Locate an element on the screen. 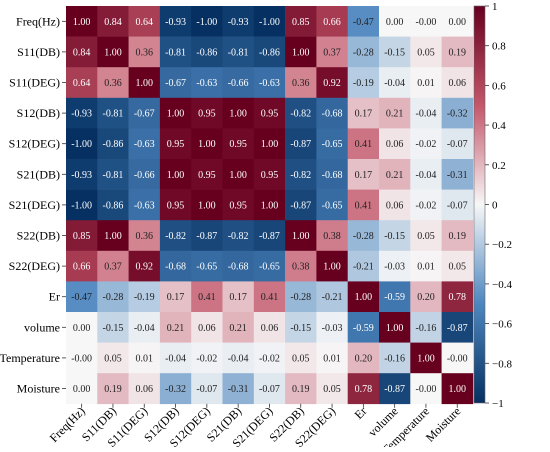  cell-value-label: 0.19 is located at coordinates (458, 52).